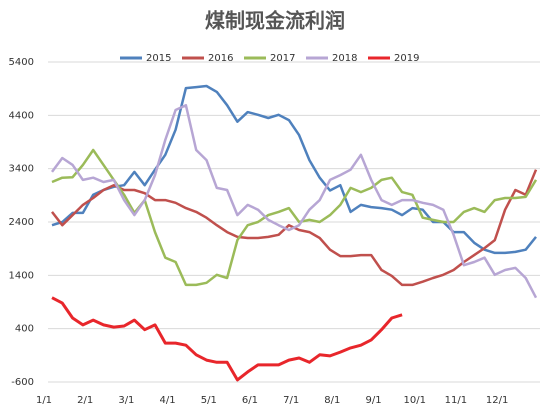 The image size is (550, 418). I want to click on y-tick-label: 4400, so click(21, 115).